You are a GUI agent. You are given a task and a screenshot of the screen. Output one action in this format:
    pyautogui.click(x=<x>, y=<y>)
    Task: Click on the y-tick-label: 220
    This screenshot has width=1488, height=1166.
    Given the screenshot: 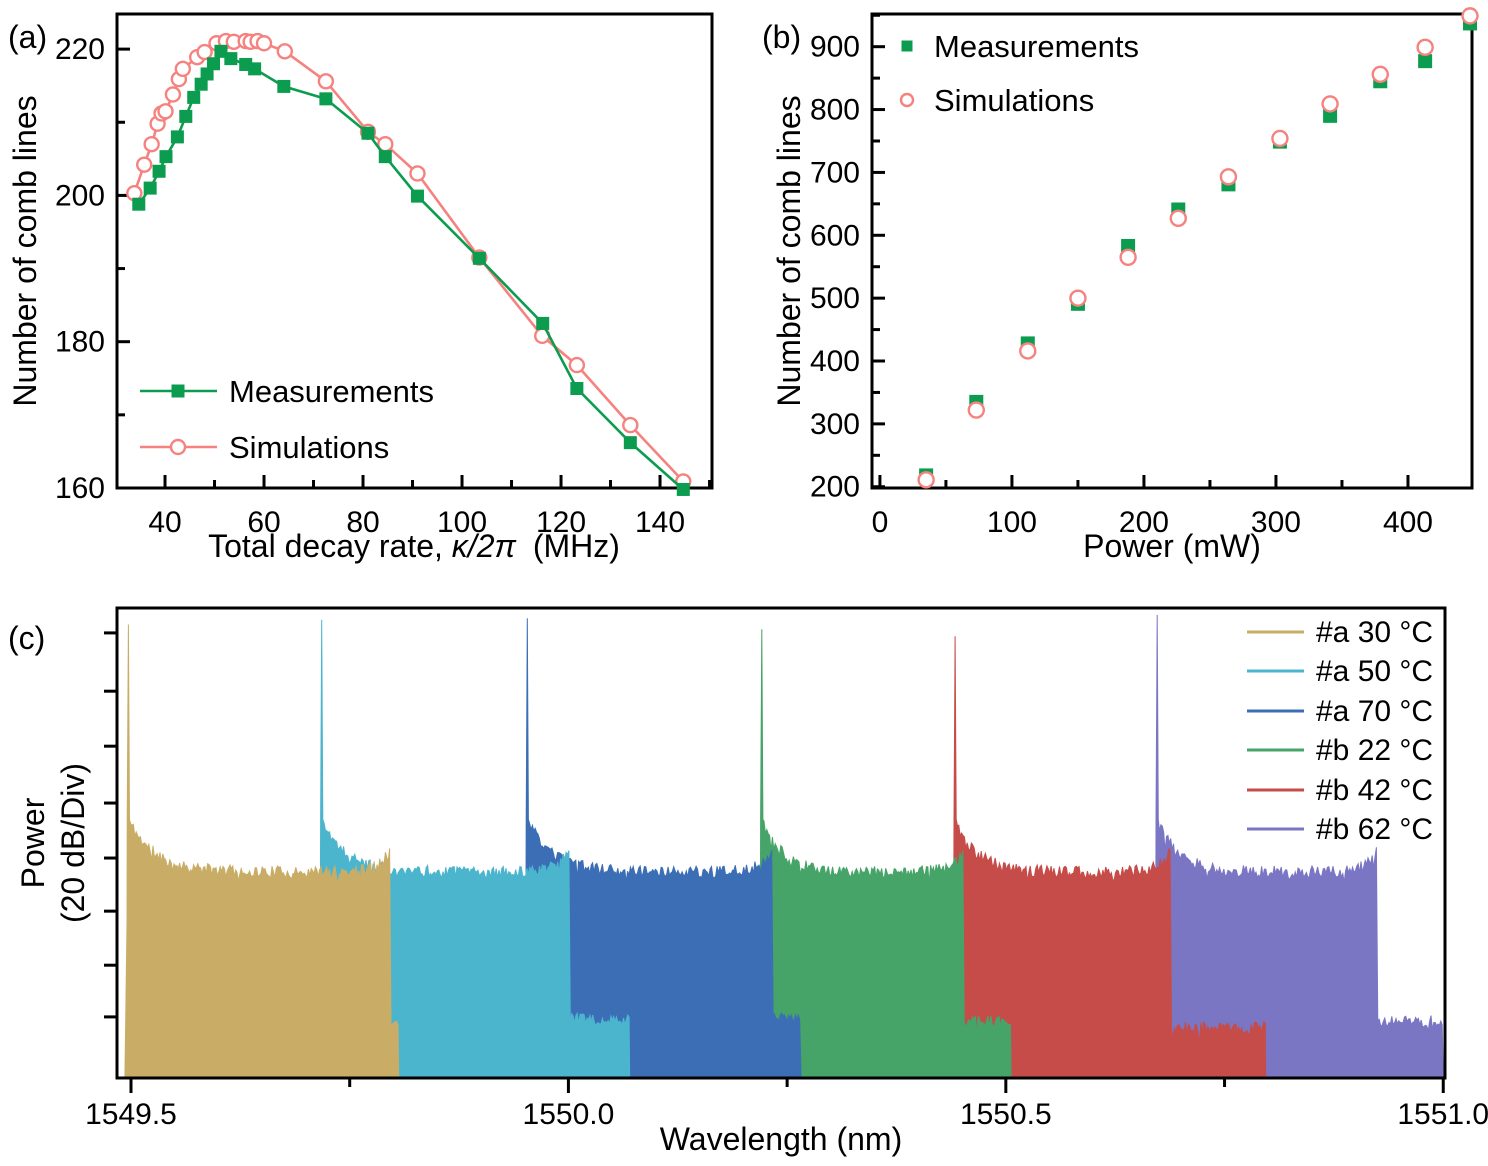 What is the action you would take?
    pyautogui.click(x=80, y=49)
    